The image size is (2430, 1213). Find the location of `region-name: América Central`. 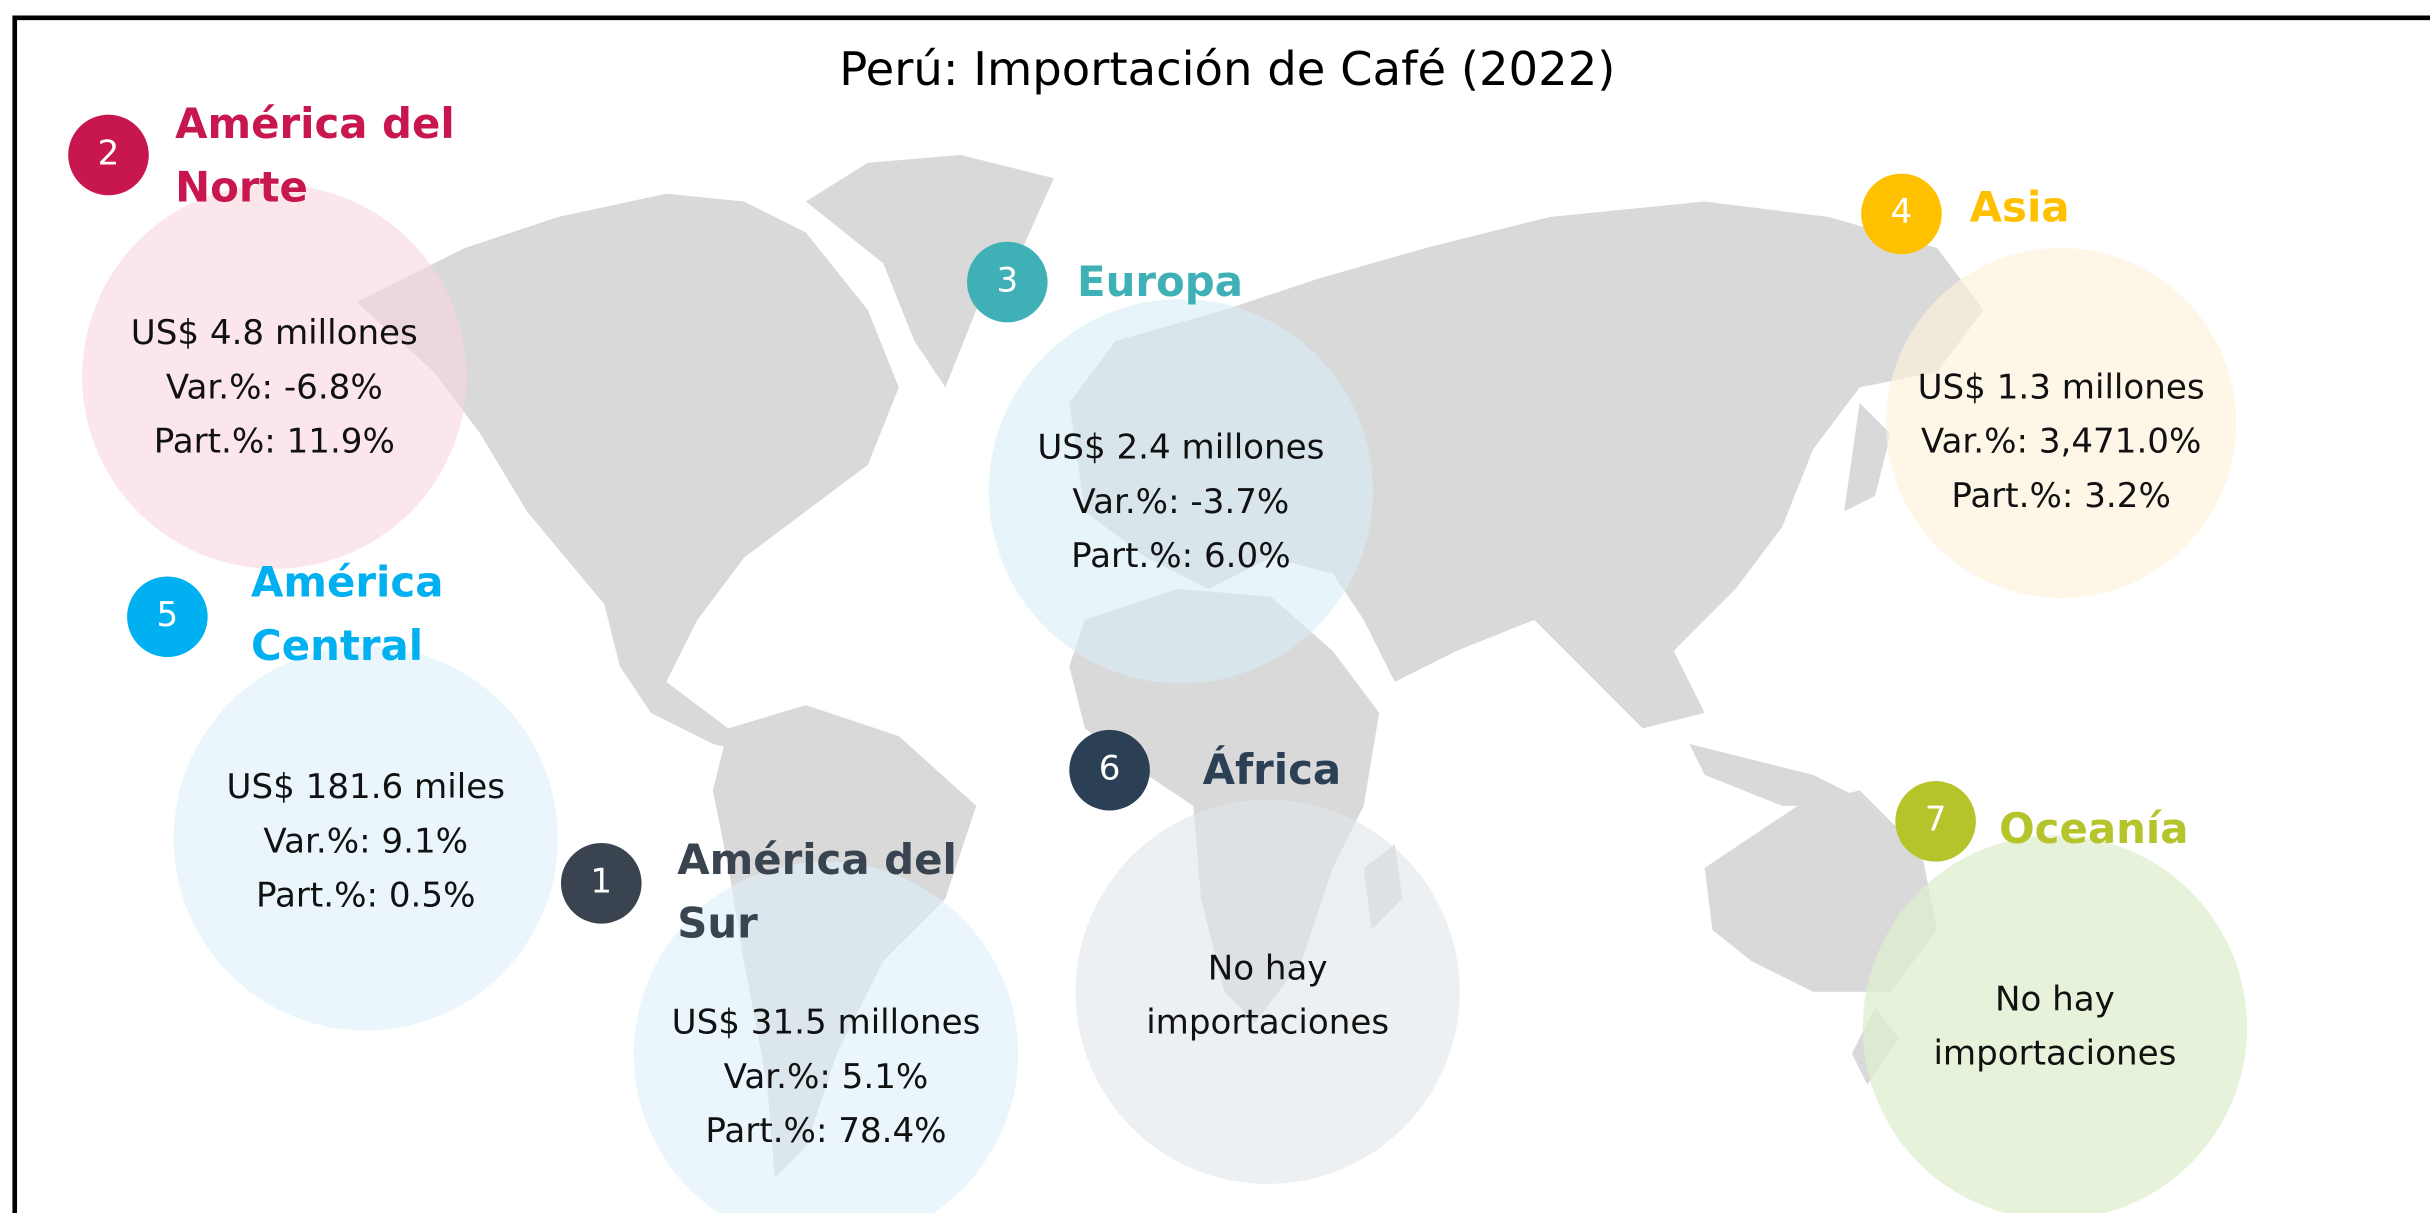

region-name: América Central is located at coordinates (347, 615).